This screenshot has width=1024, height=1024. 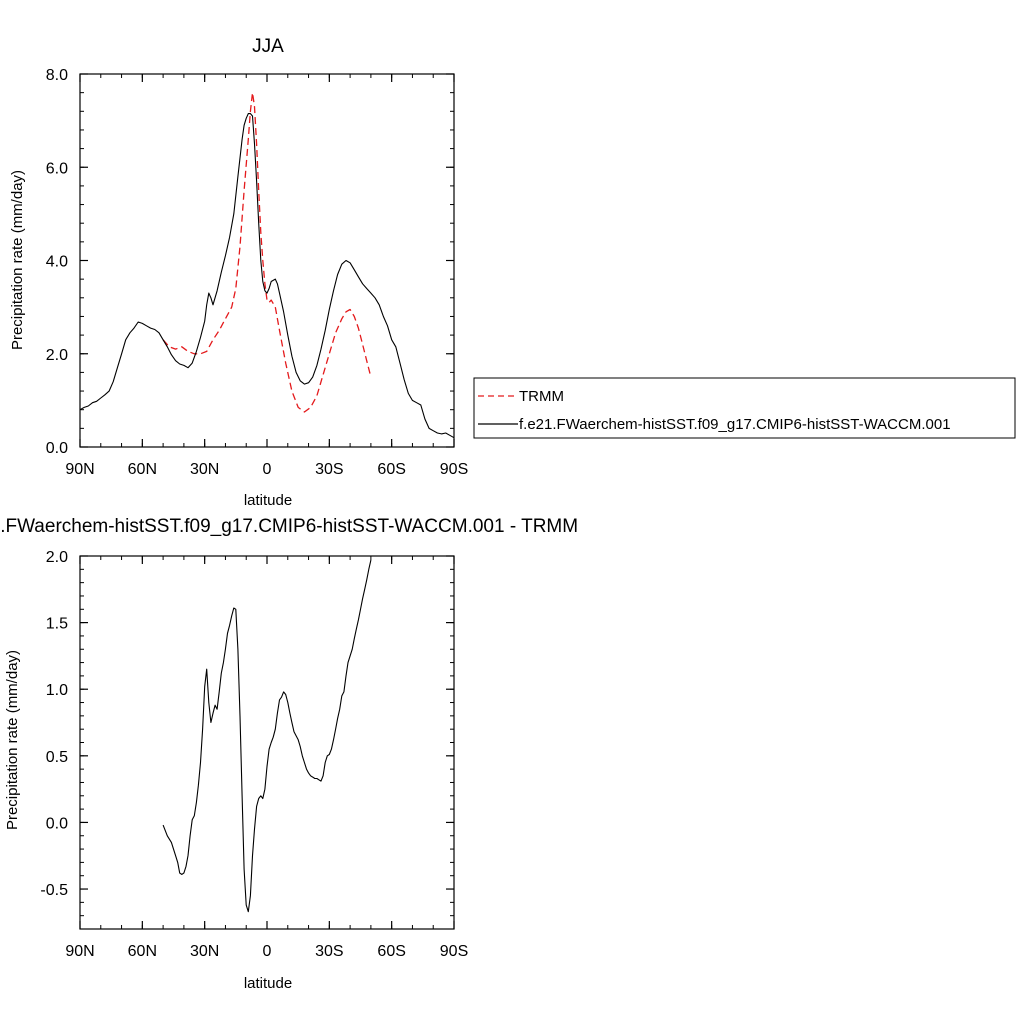 What do you see at coordinates (57, 75) in the screenshot?
I see `y-tick-label: 8.0` at bounding box center [57, 75].